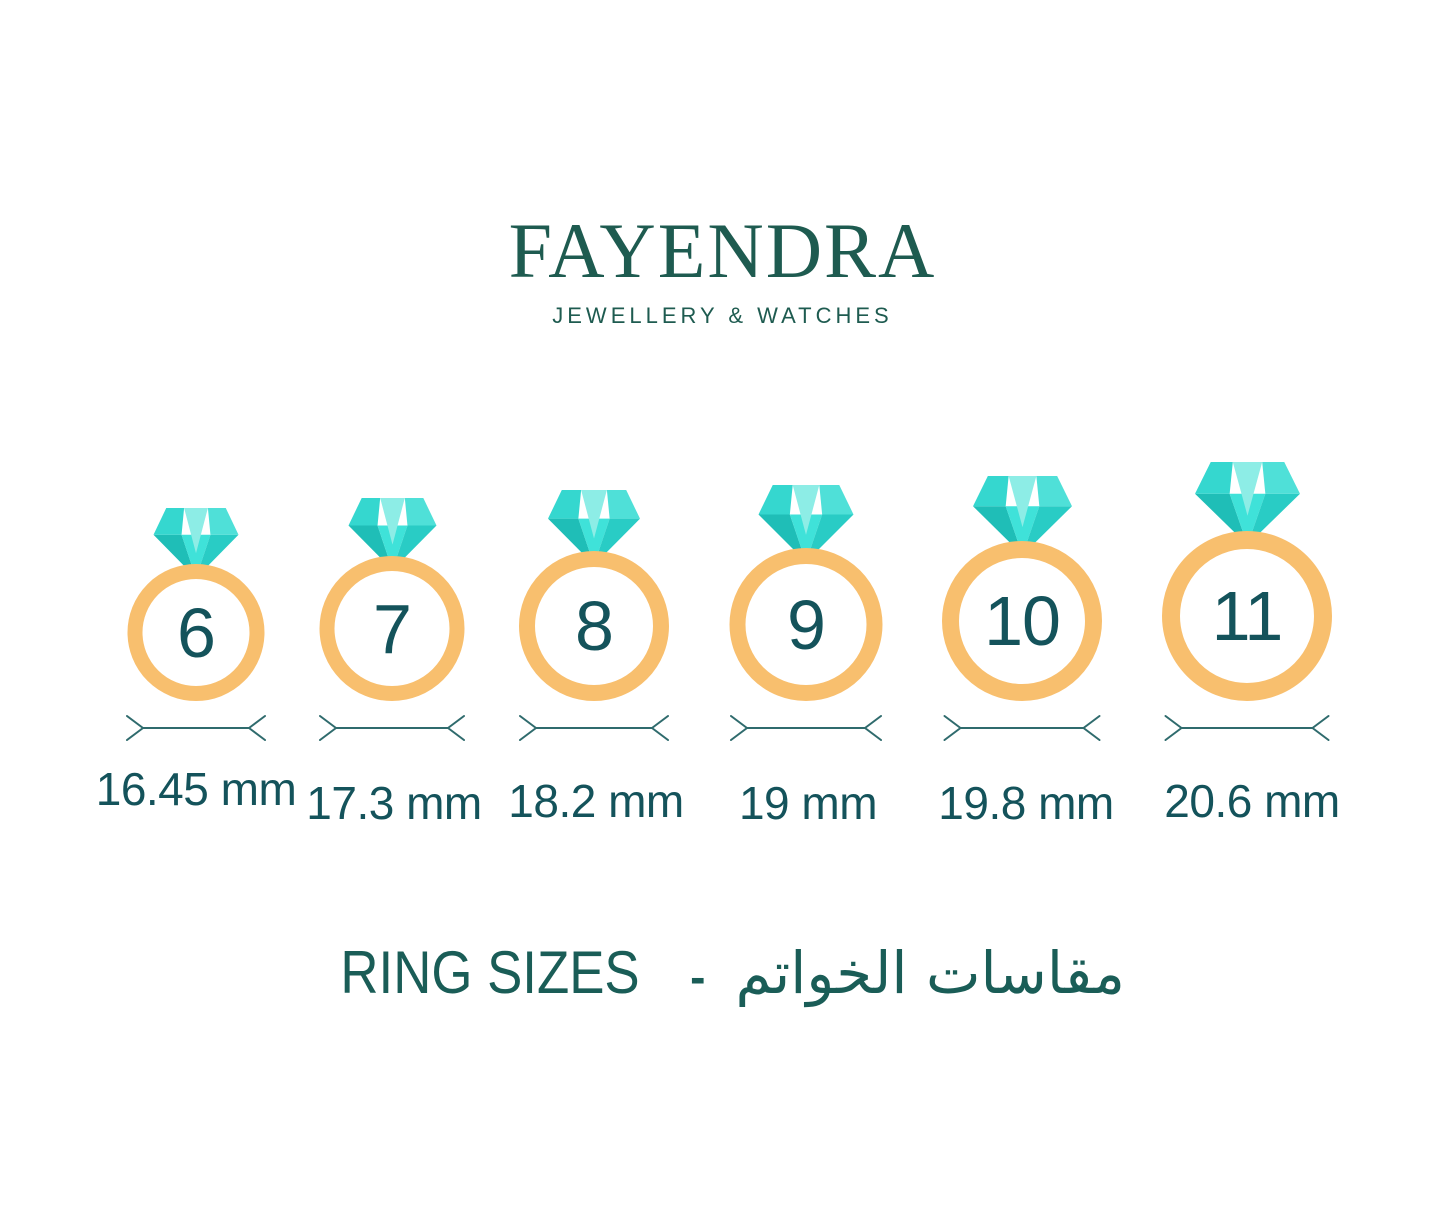  I want to click on ring-size-7: 7, so click(392, 599).